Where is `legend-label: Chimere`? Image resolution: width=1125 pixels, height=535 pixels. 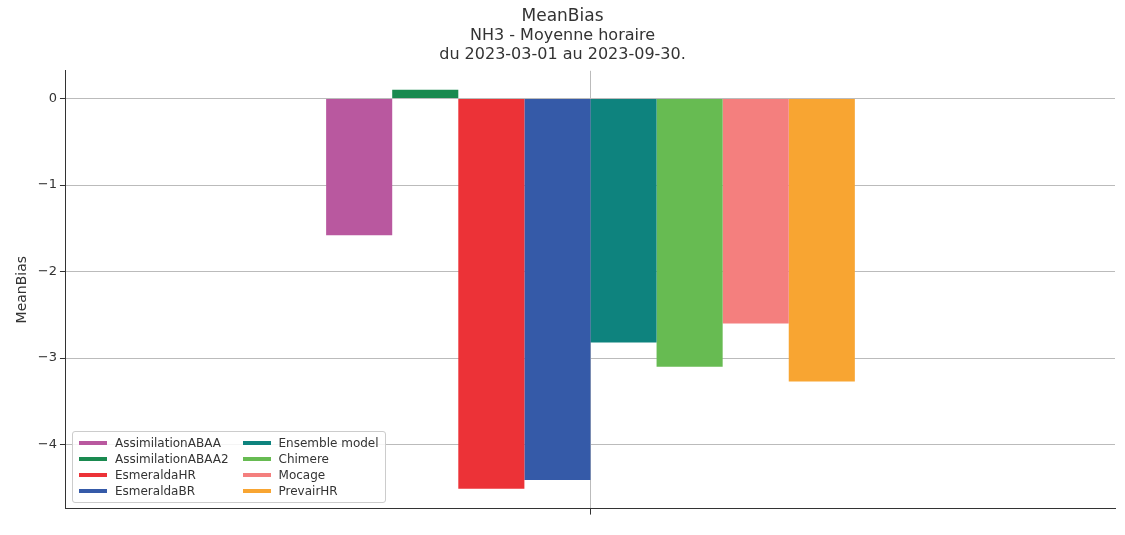
legend-label: Chimere is located at coordinates (303, 458).